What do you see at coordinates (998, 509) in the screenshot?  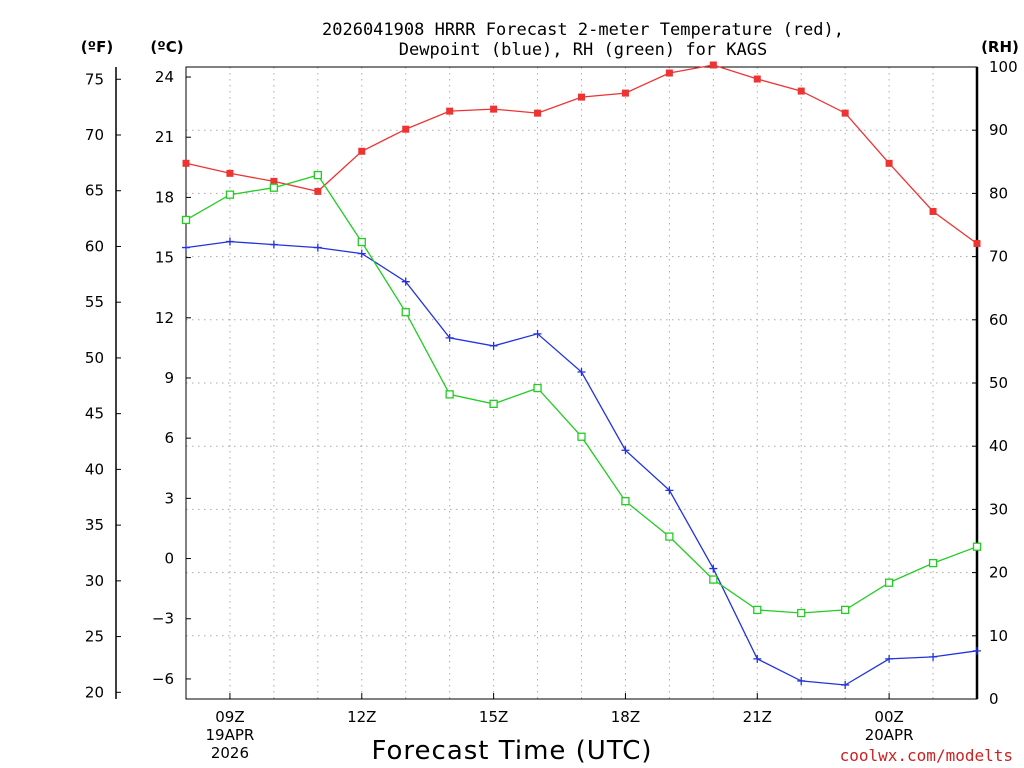 I see `rh-tick-label: 30` at bounding box center [998, 509].